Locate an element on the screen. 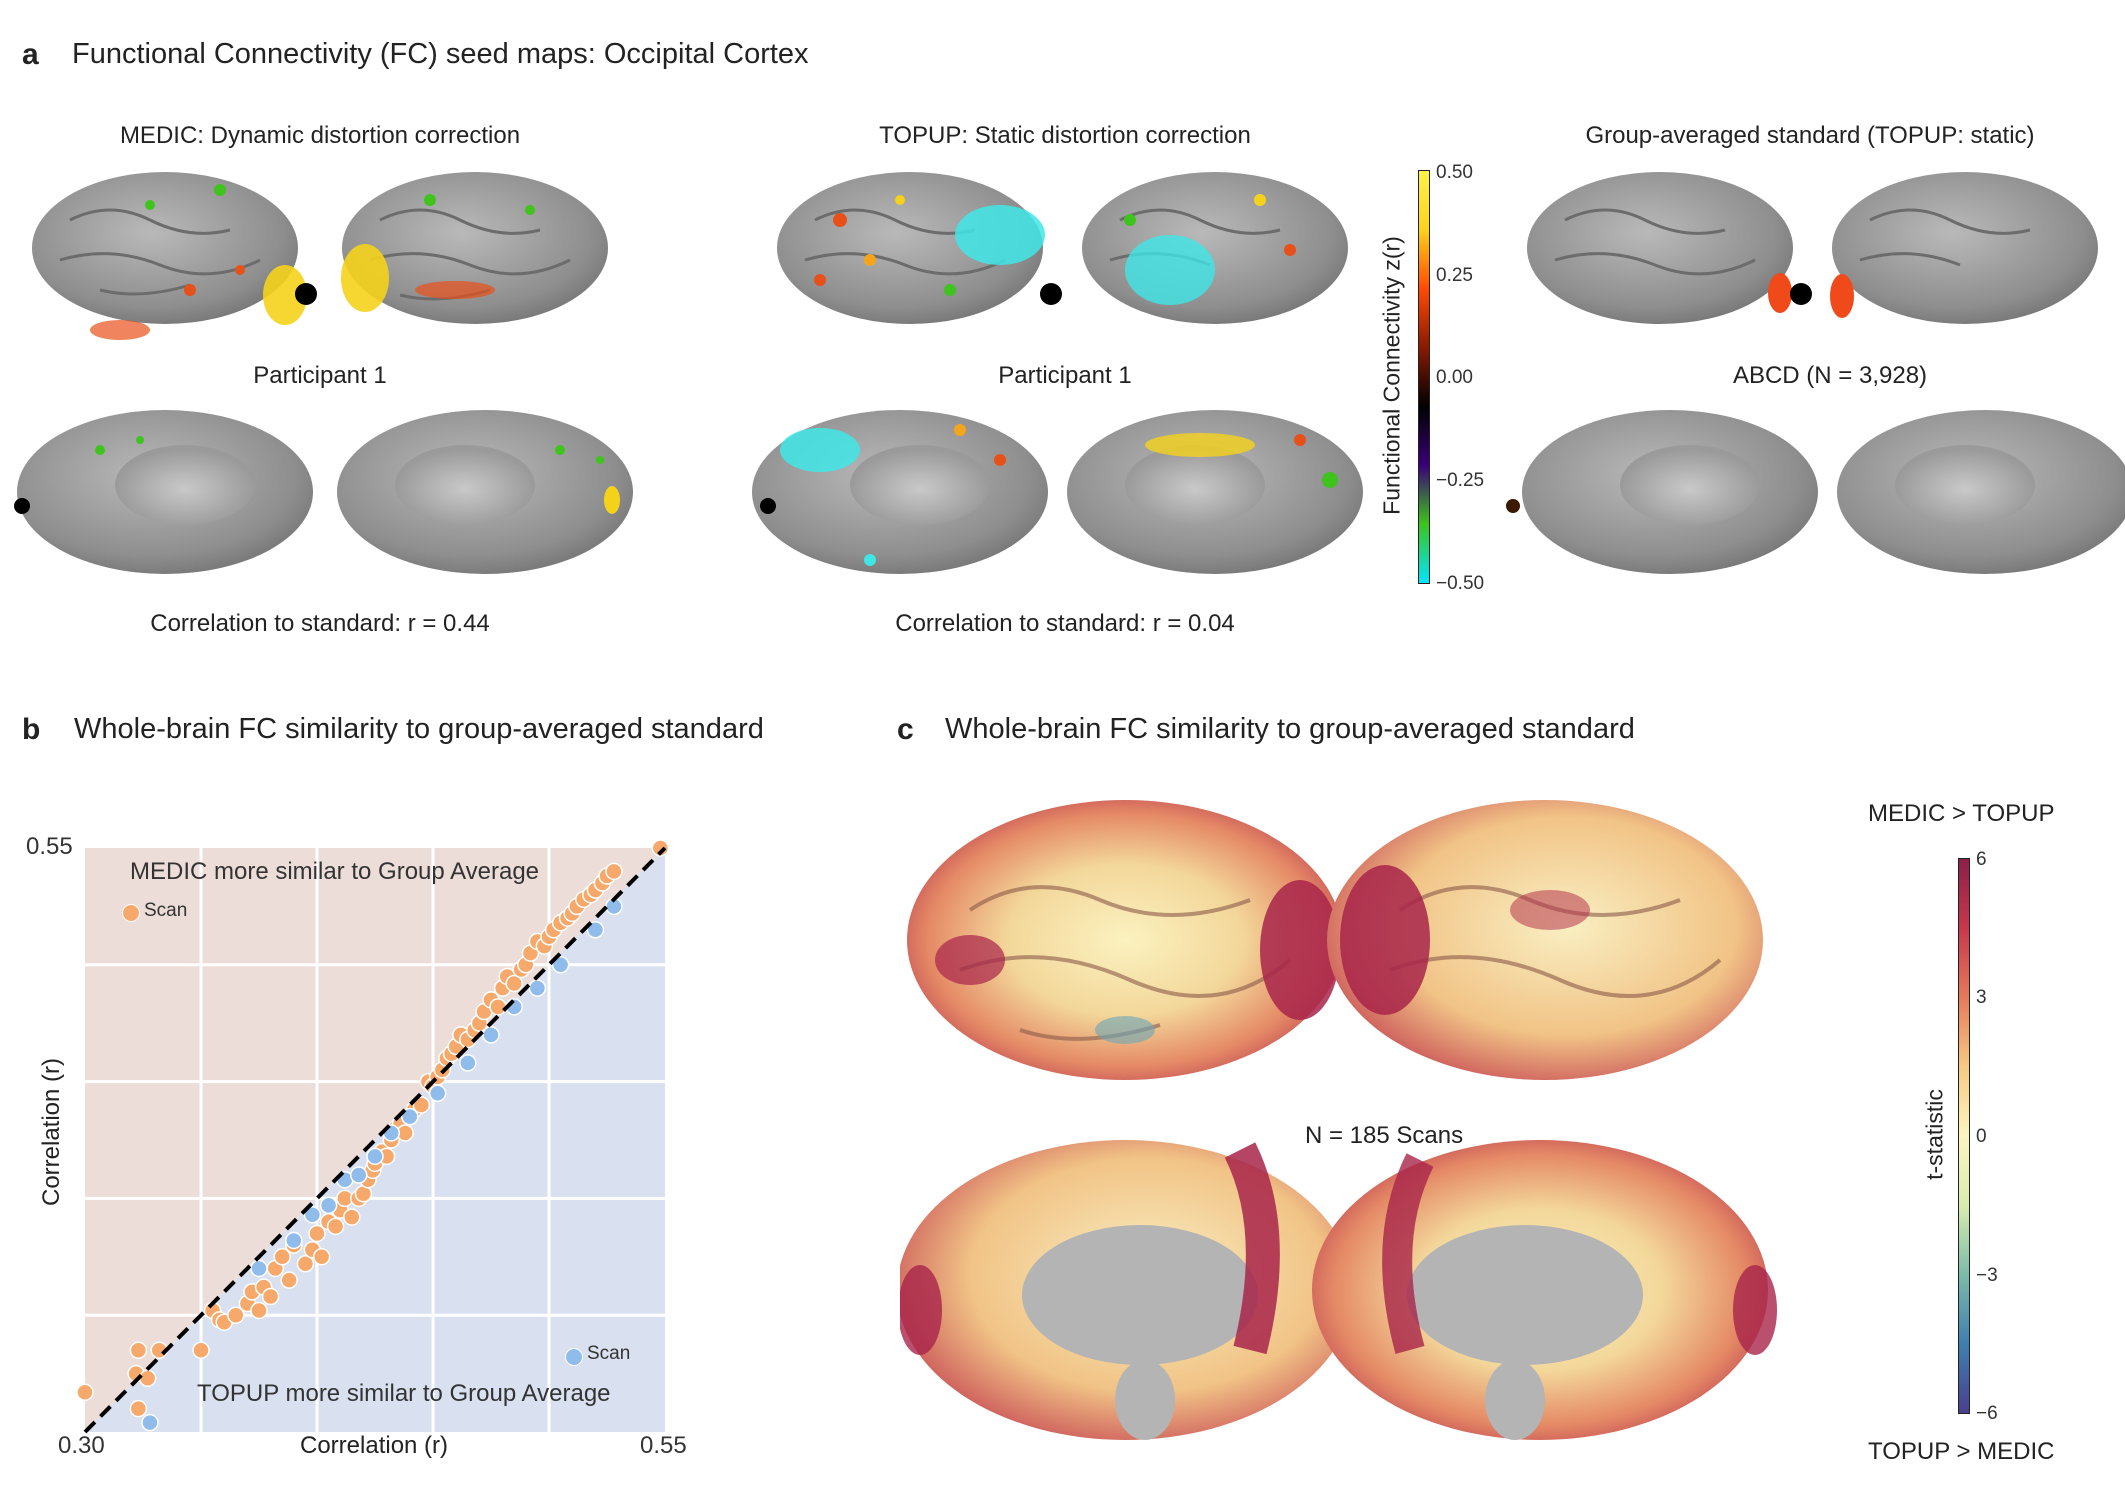 This screenshot has width=2125, height=1511. standard-lateral-left-brain is located at coordinates (1660, 248).